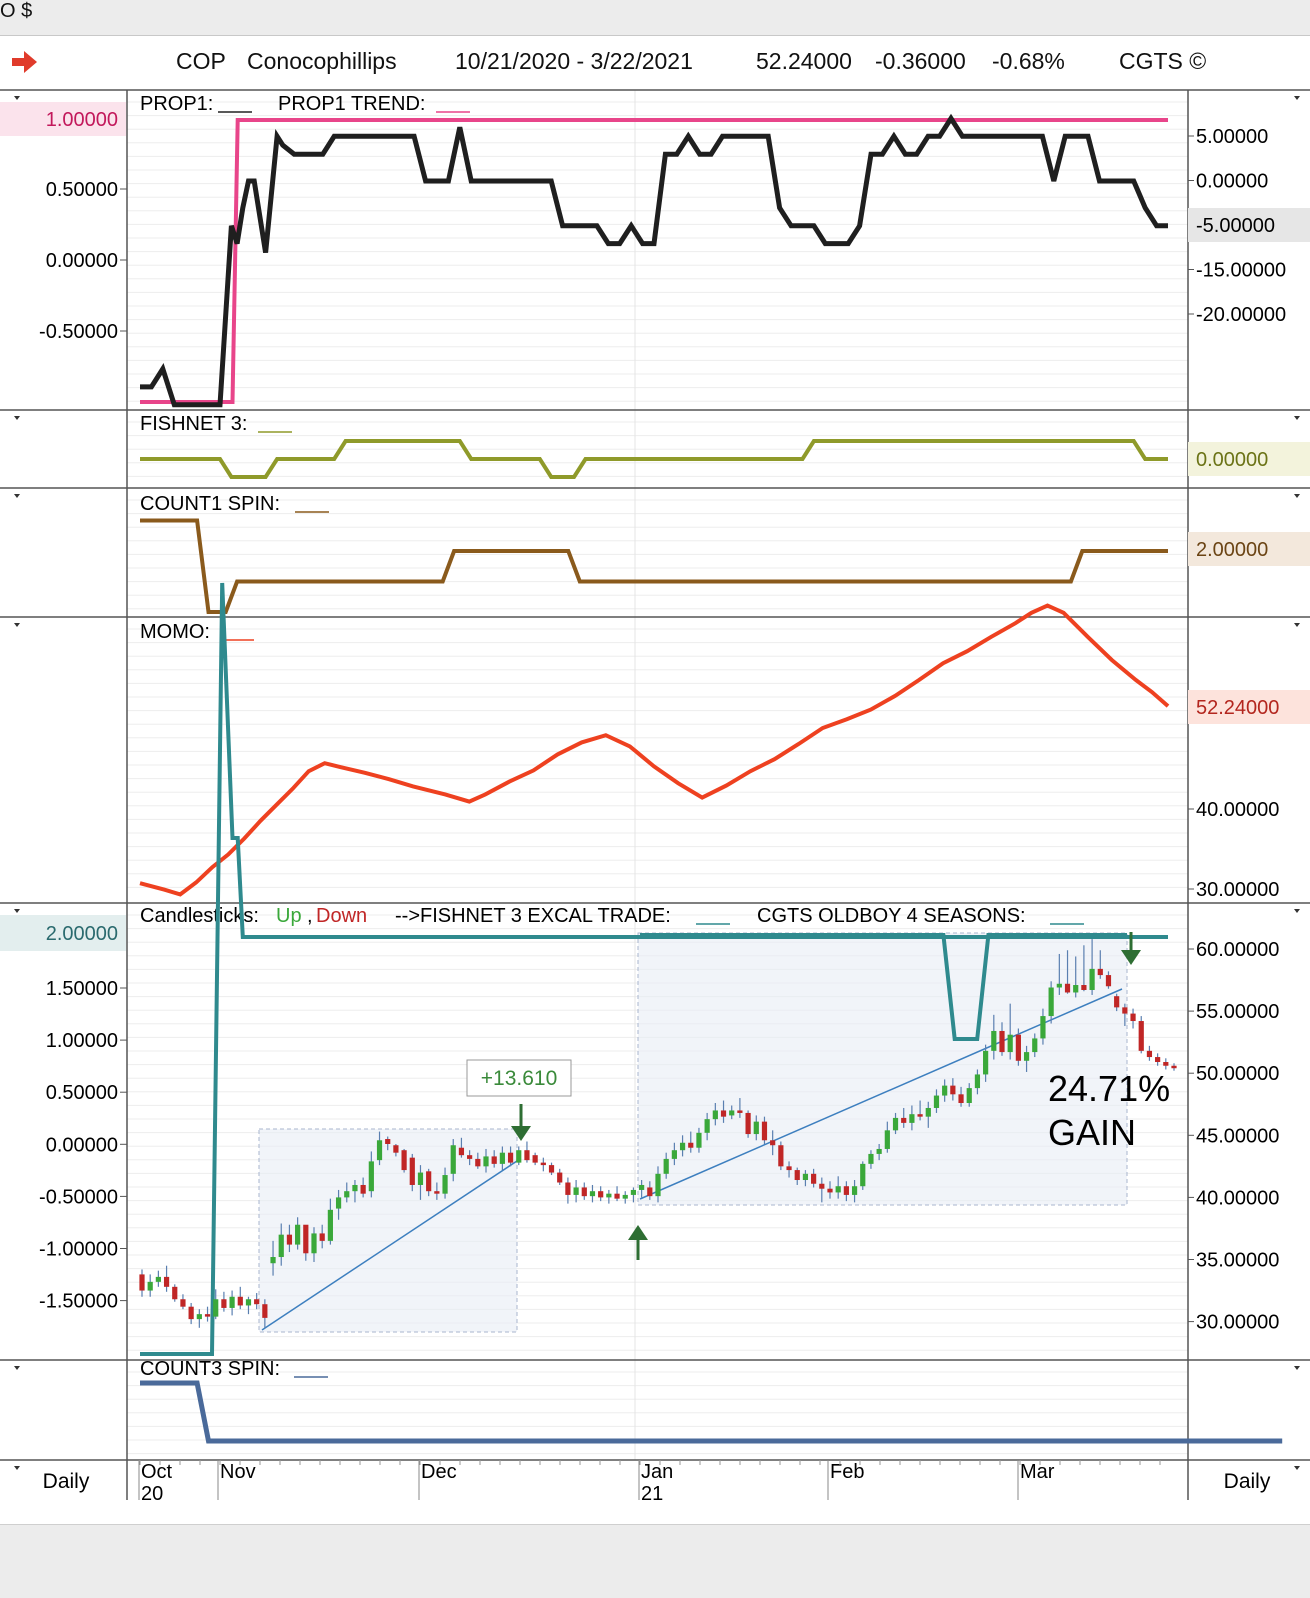 This screenshot has width=1310, height=1598. I want to click on prop1-line, so click(654, 260).